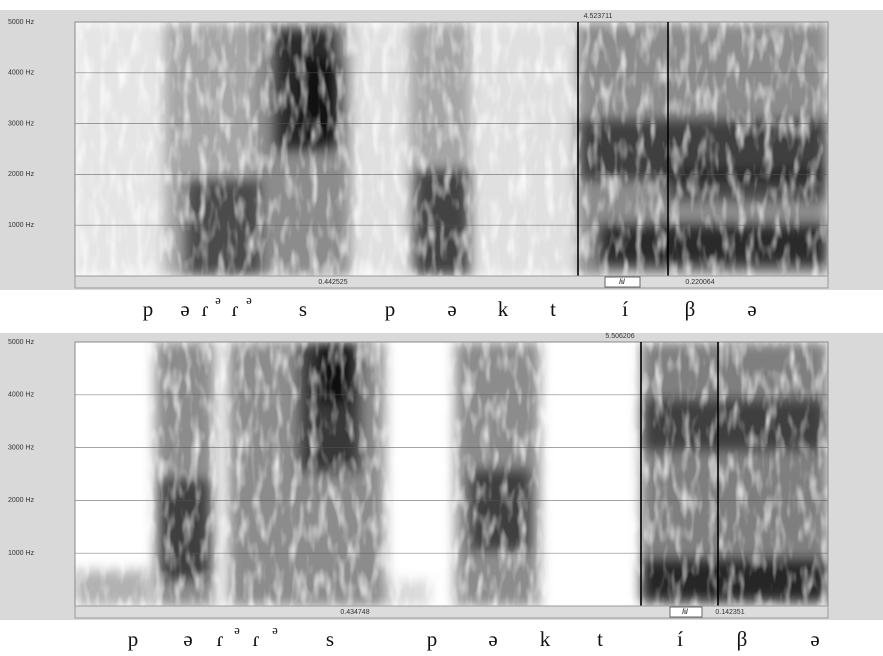 Image resolution: width=883 pixels, height=656 pixels. I want to click on cursor-time: 5.506206, so click(619, 336).